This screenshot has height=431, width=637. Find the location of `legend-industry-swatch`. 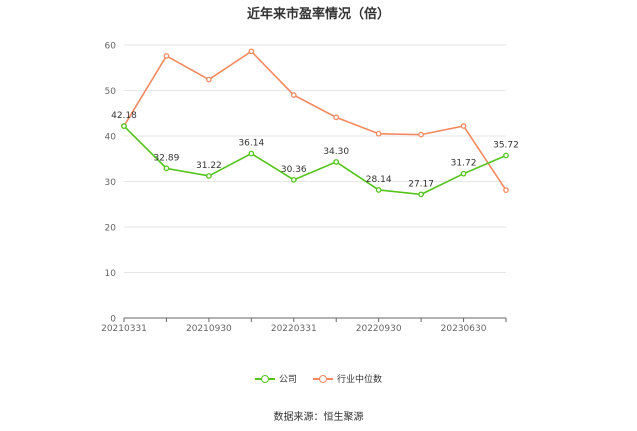

legend-industry-swatch is located at coordinates (323, 379).